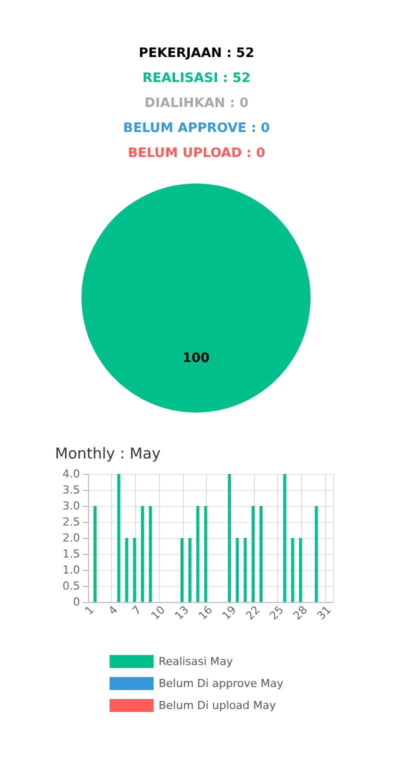 Image resolution: width=393 pixels, height=763 pixels. I want to click on y-tick-label: 3.0, so click(71, 506).